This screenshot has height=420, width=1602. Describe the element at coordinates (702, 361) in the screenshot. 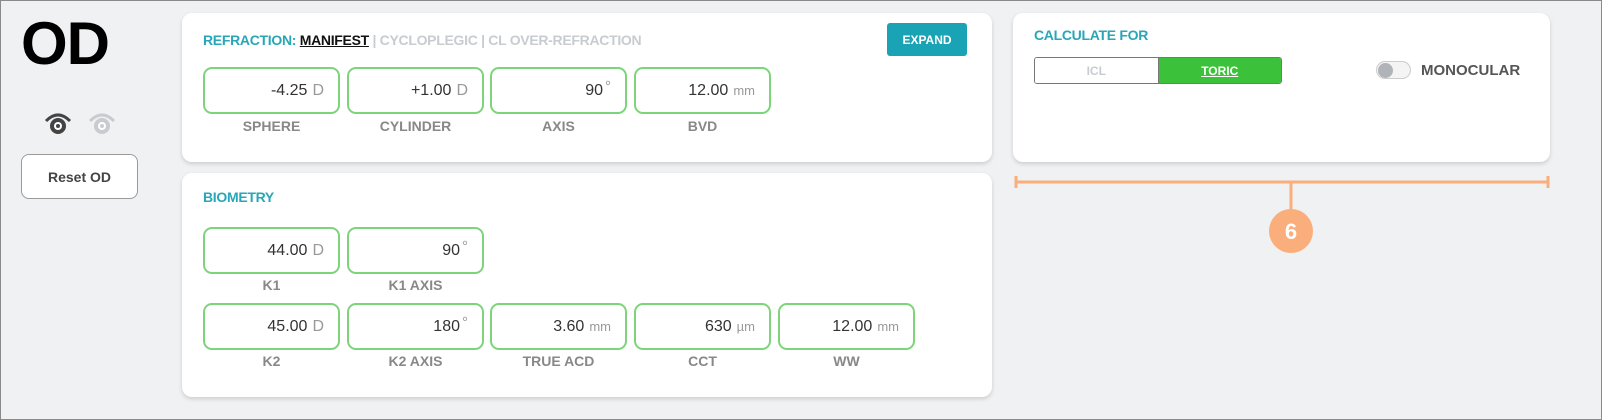

I see `field-label: CCT` at that location.